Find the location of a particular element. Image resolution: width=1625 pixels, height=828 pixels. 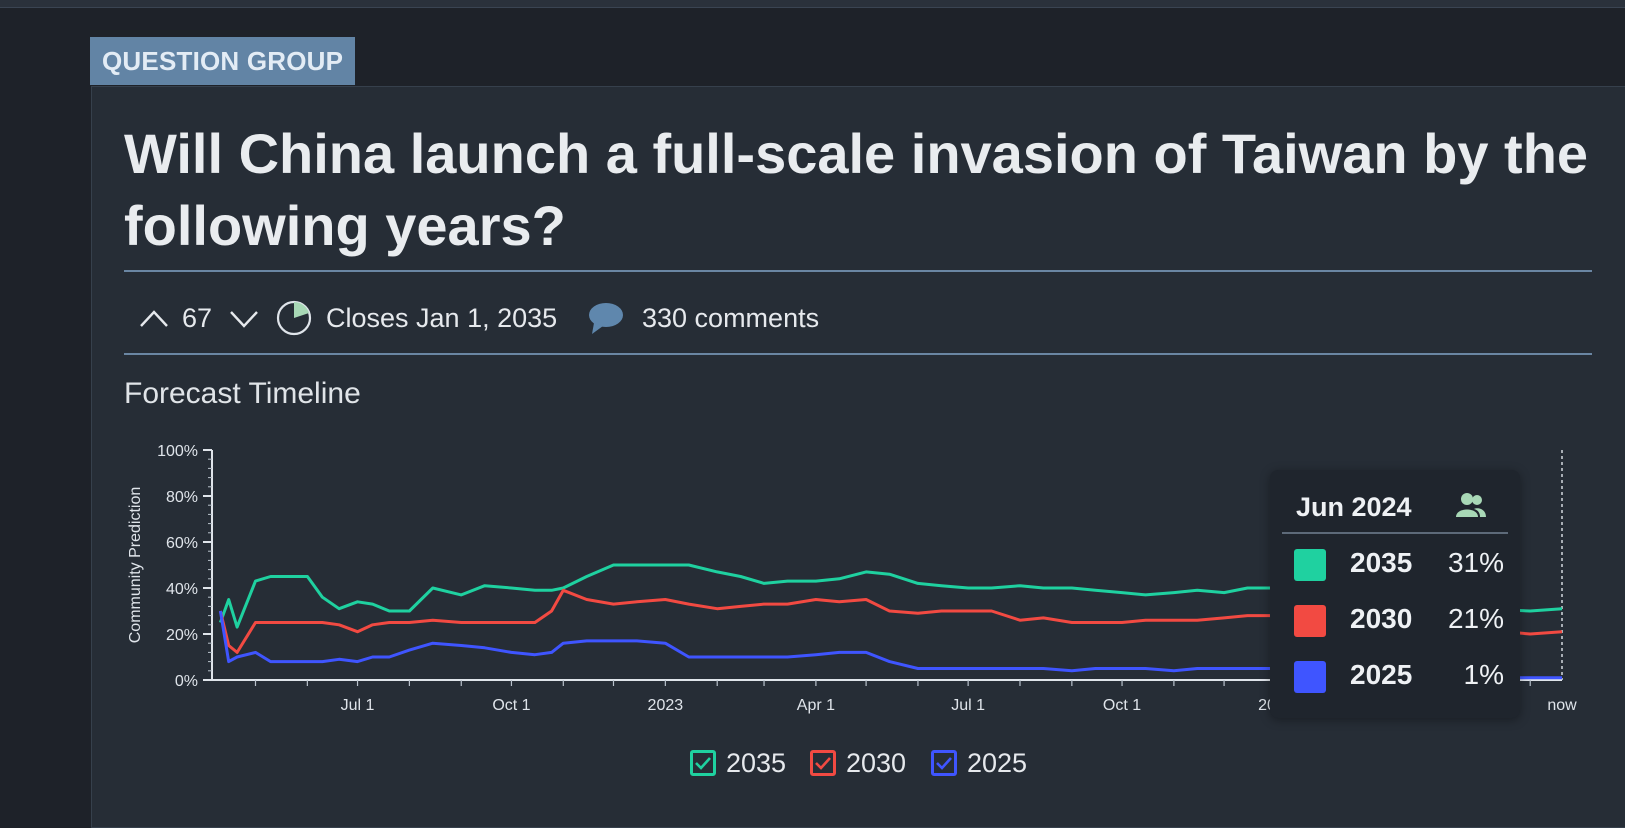

closing-date: Closes Jan 1, 2035 is located at coordinates (416, 318).